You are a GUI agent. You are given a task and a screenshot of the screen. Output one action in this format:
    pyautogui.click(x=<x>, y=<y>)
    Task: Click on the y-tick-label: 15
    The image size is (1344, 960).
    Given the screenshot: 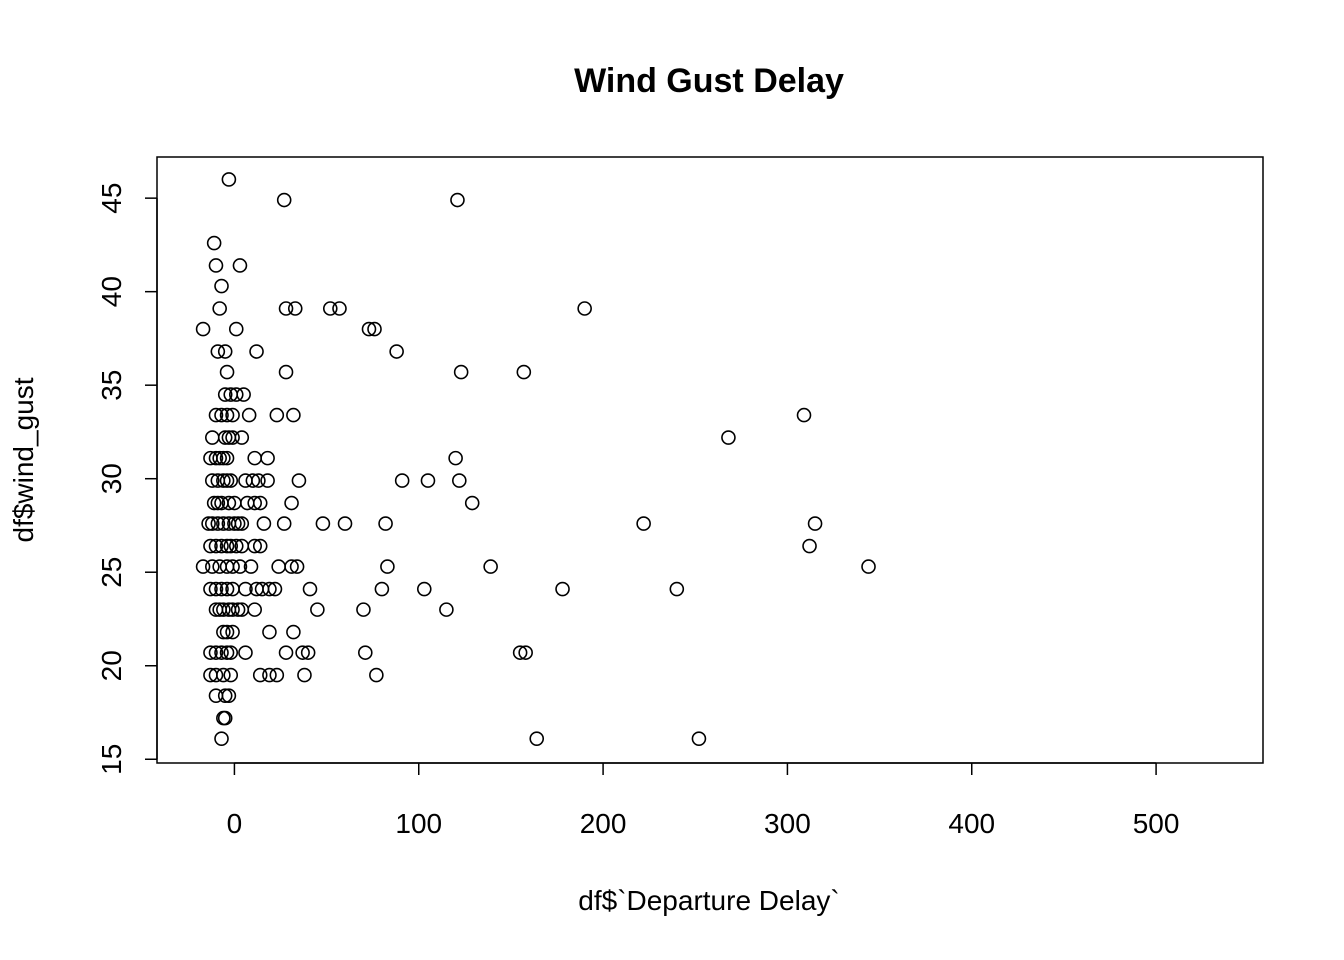 What is the action you would take?
    pyautogui.click(x=111, y=759)
    